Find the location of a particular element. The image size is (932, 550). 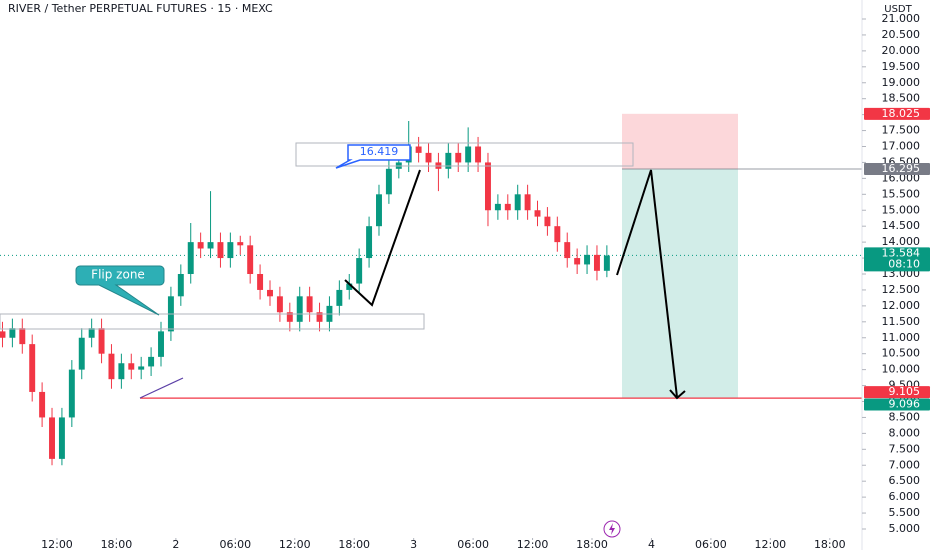

y-tick-label: 11.000 is located at coordinates (901, 337).